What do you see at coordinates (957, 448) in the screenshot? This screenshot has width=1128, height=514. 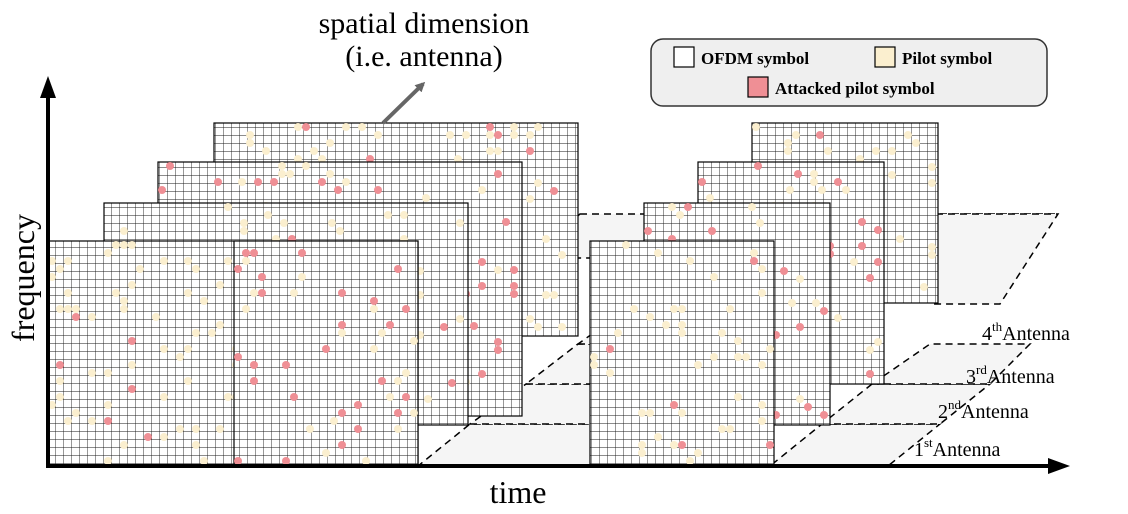 I see `antenna-label-1: 1stAntenna` at bounding box center [957, 448].